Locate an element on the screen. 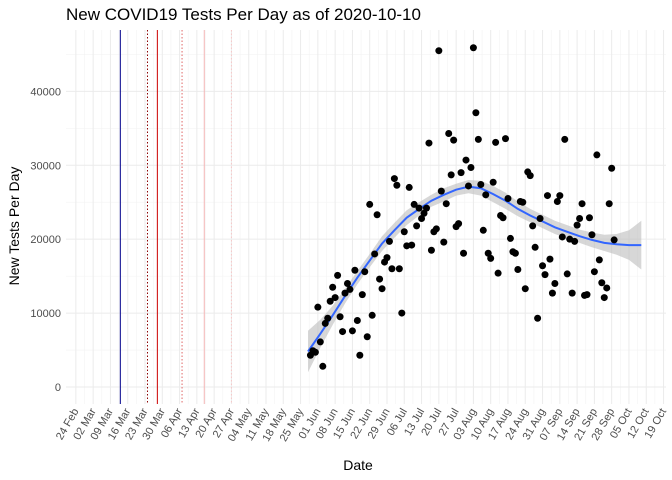 Image resolution: width=672 pixels, height=480 pixels. x-axis-label: Date is located at coordinates (358, 465).